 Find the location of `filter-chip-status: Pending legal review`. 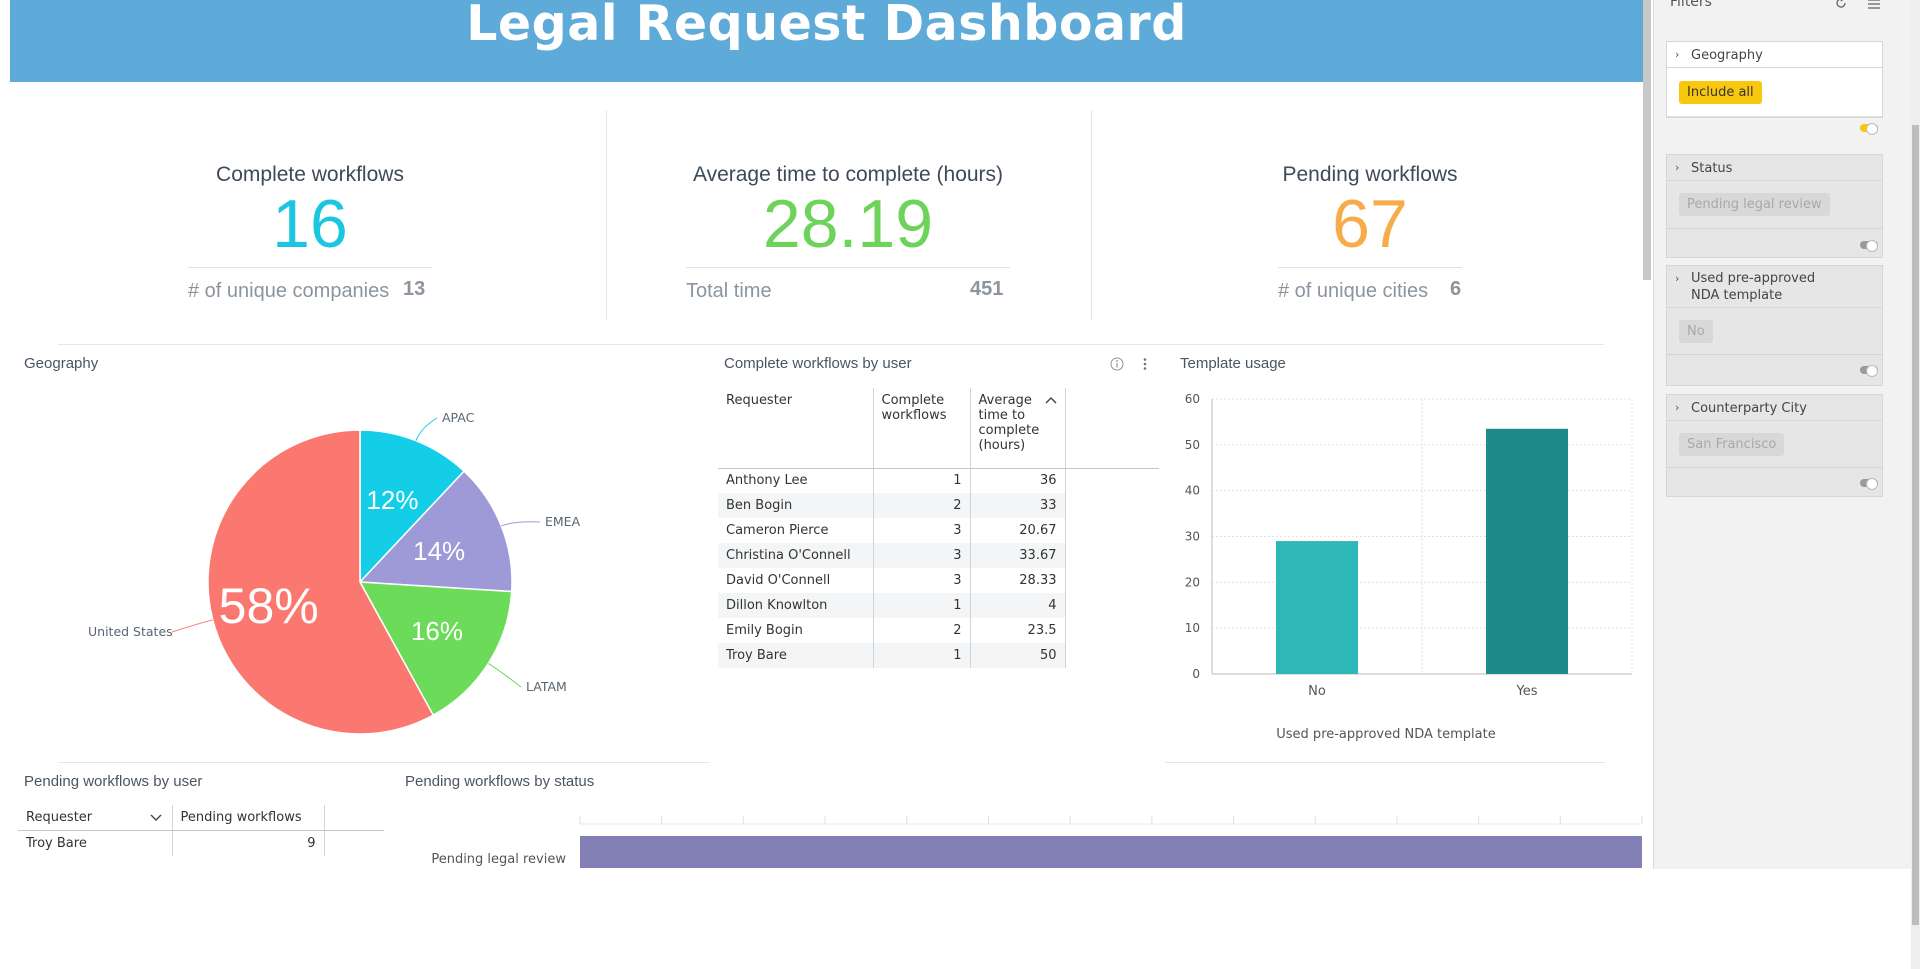

filter-chip-status: Pending legal review is located at coordinates (1754, 204).